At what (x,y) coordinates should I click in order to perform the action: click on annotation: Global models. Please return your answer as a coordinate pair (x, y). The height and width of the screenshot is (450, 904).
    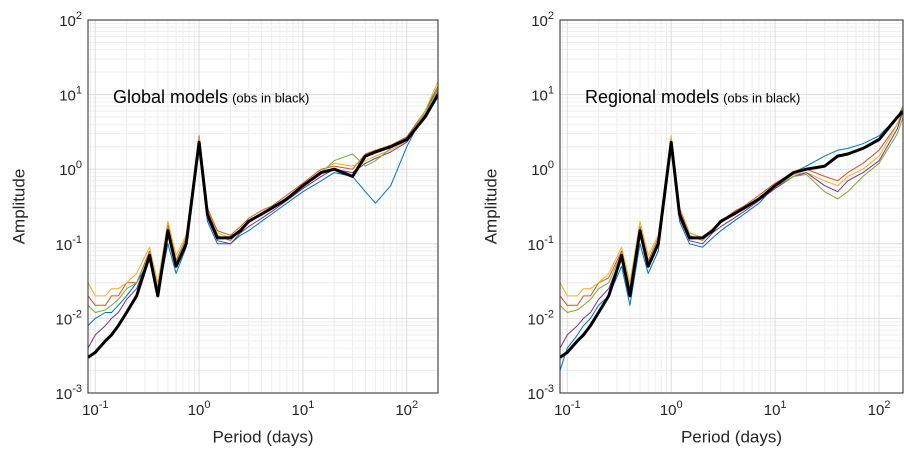
    Looking at the image, I should click on (170, 97).